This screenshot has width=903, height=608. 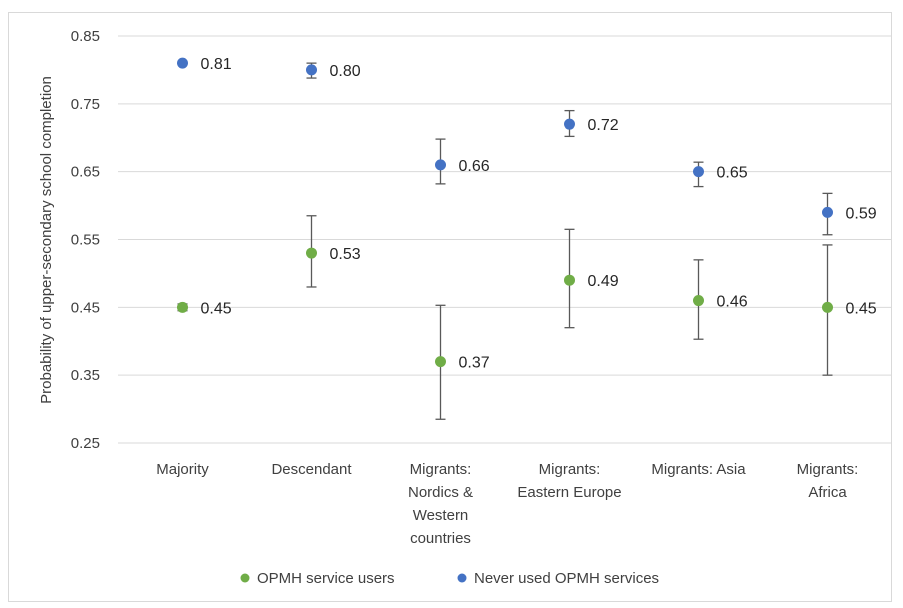 What do you see at coordinates (216, 64) in the screenshot?
I see `data-label: 0.81` at bounding box center [216, 64].